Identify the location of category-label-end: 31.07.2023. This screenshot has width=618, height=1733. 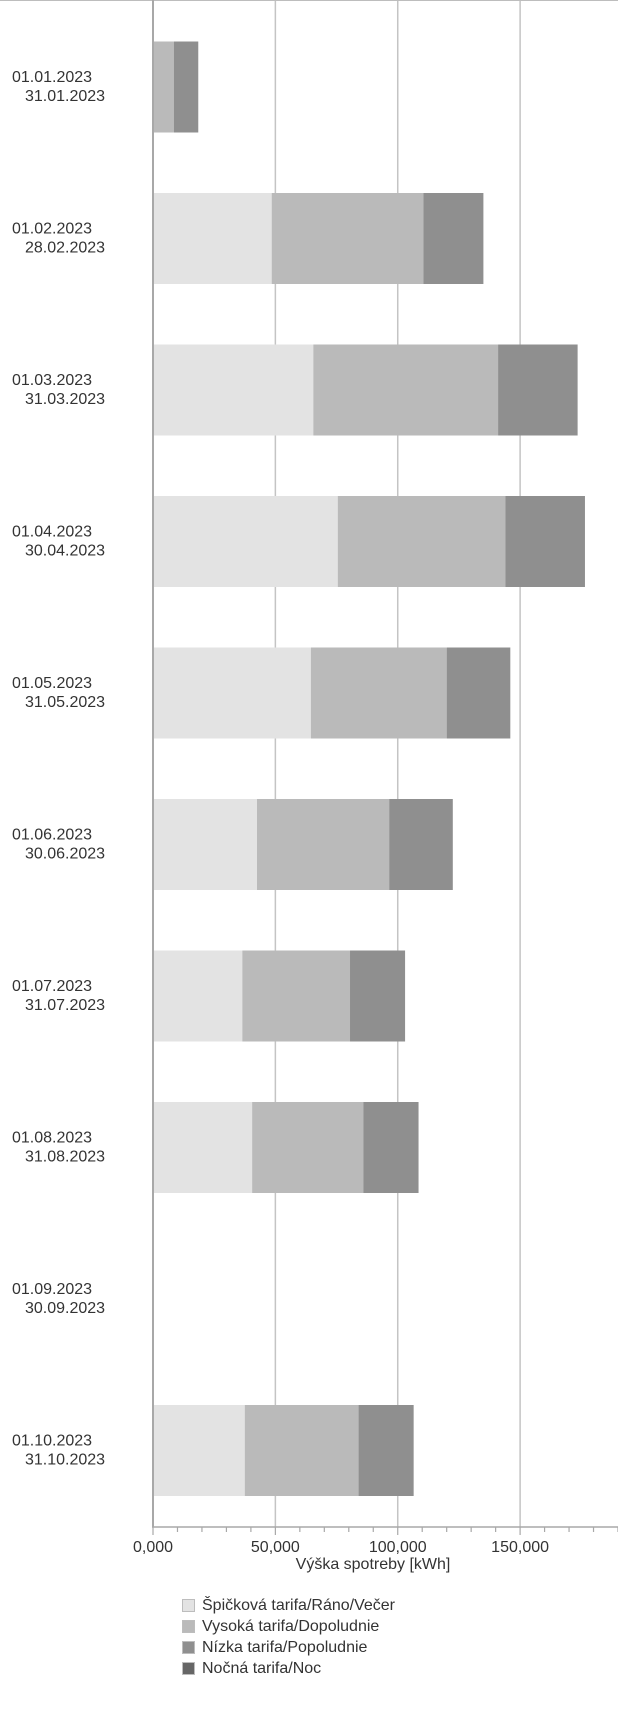
(65, 1005).